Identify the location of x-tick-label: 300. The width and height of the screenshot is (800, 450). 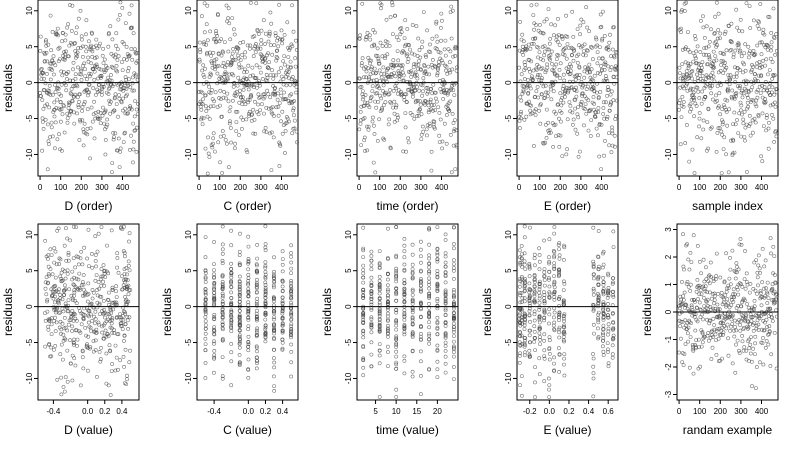
(421, 187).